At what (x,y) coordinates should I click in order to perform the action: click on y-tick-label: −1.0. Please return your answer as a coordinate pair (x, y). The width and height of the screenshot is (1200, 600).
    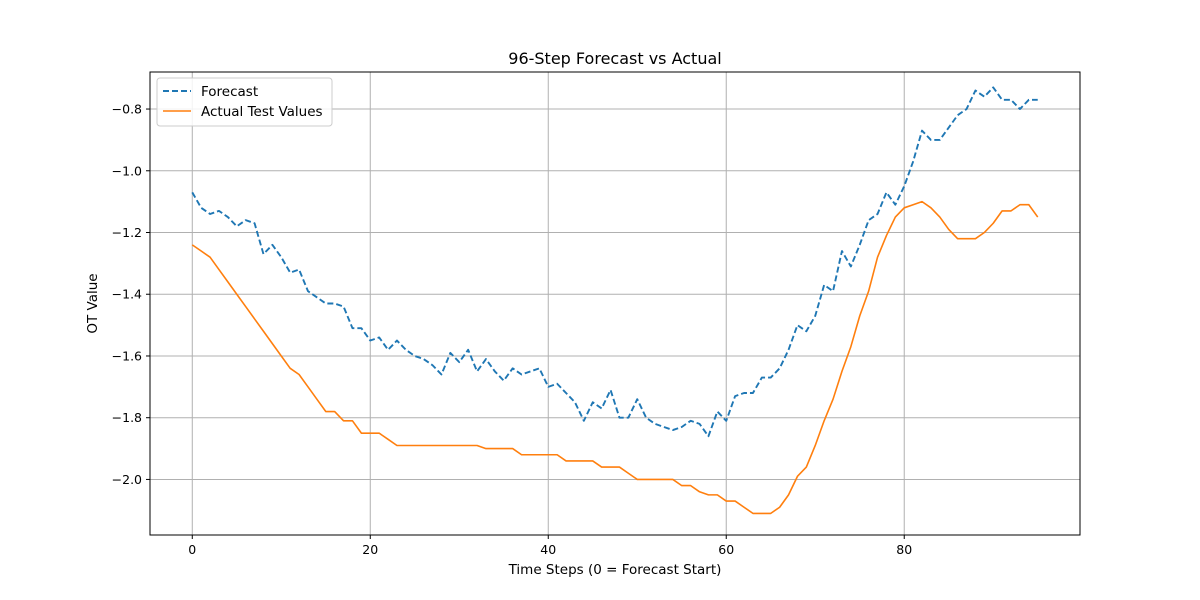
    Looking at the image, I should click on (127, 170).